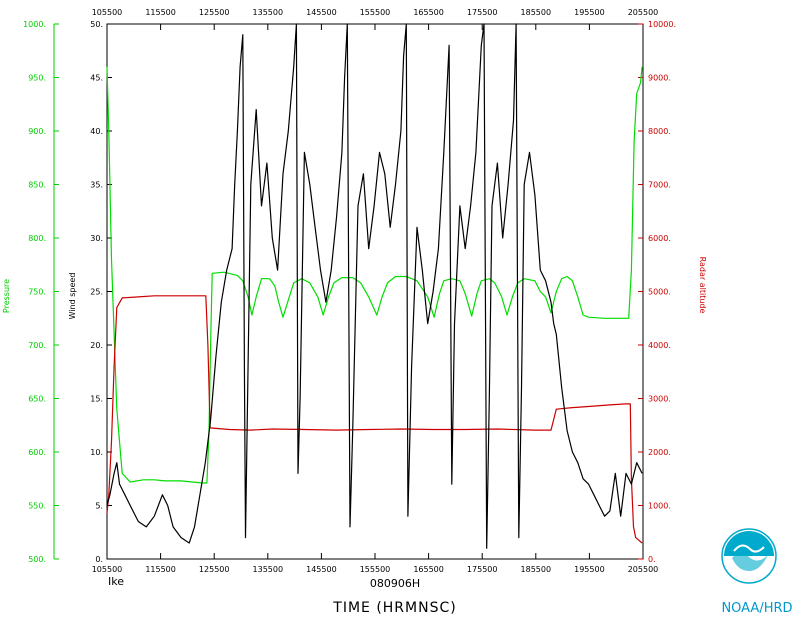 The image size is (800, 640). I want to click on x-tick-label-top: 205500, so click(643, 12).